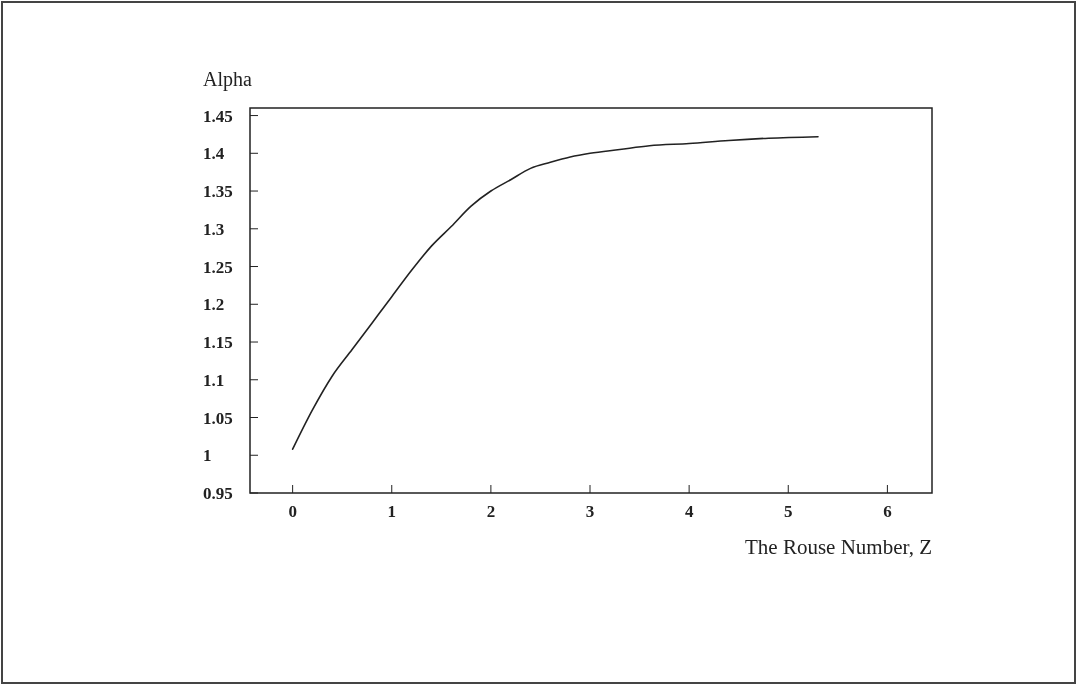 This screenshot has height=685, width=1077. I want to click on y-tick-label: 1.35, so click(218, 192).